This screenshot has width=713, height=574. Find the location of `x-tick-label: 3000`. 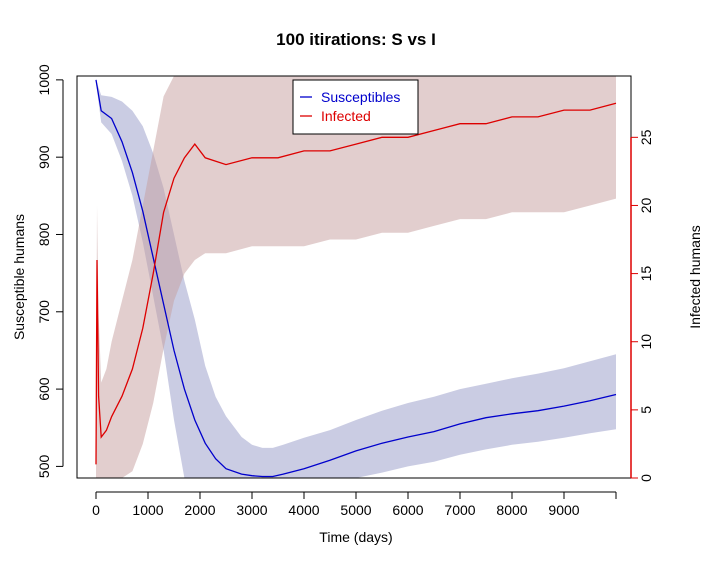

x-tick-label: 3000 is located at coordinates (251, 510).